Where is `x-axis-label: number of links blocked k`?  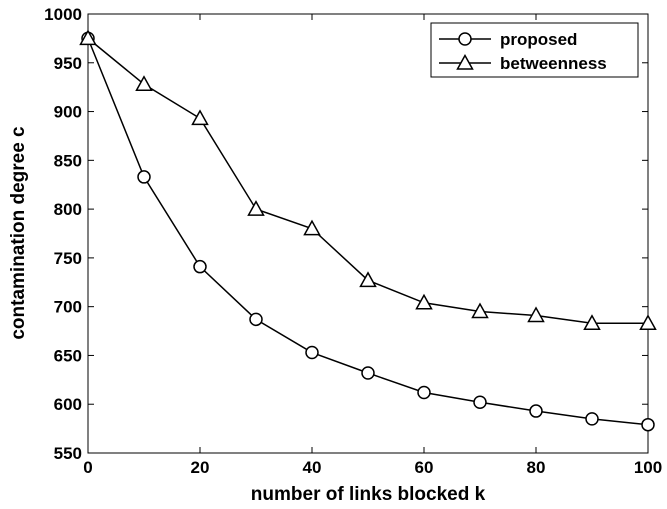 x-axis-label: number of links blocked k is located at coordinates (368, 494).